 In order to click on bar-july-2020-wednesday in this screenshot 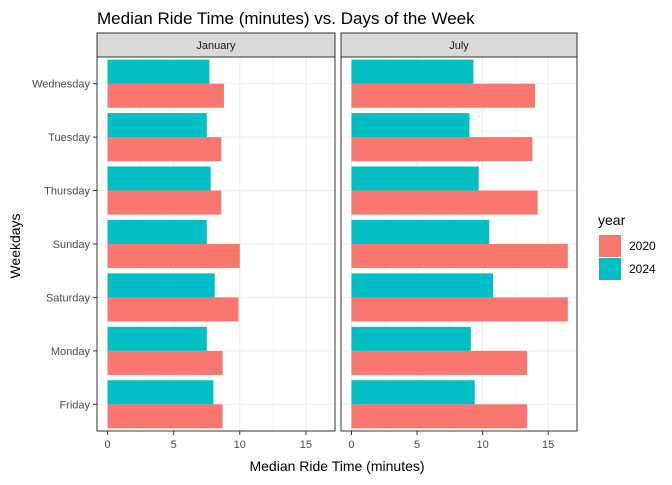, I will do `click(443, 95)`.